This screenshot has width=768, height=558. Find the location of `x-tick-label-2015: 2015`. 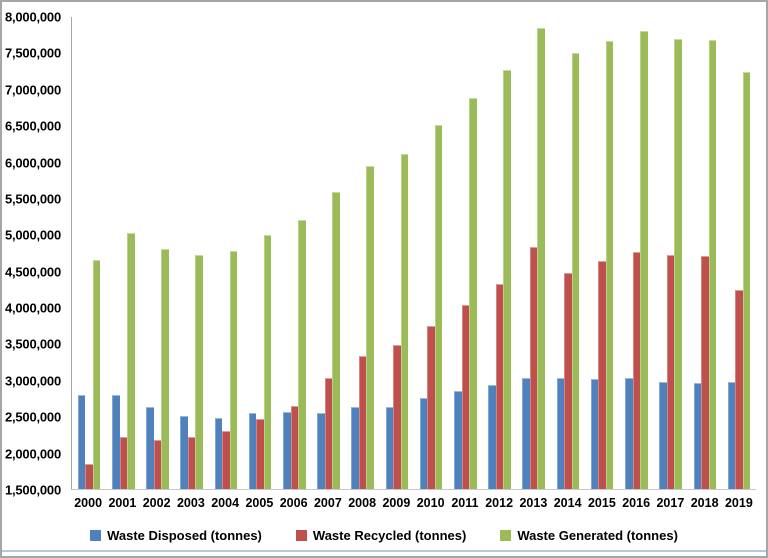

x-tick-label-2015: 2015 is located at coordinates (601, 503).